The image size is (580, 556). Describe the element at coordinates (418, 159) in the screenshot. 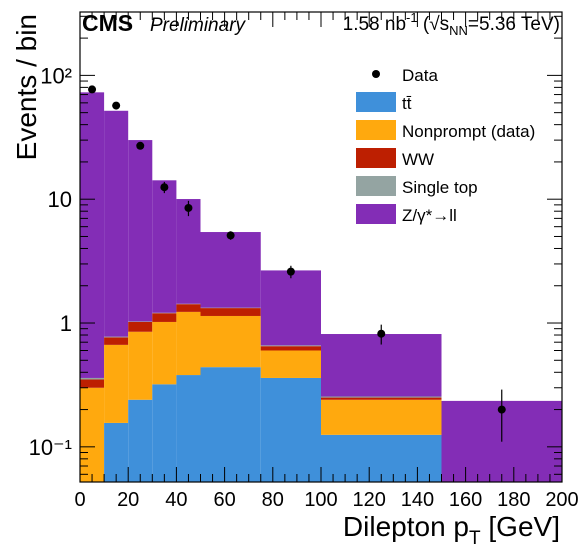

I see `legend-label: WW` at that location.